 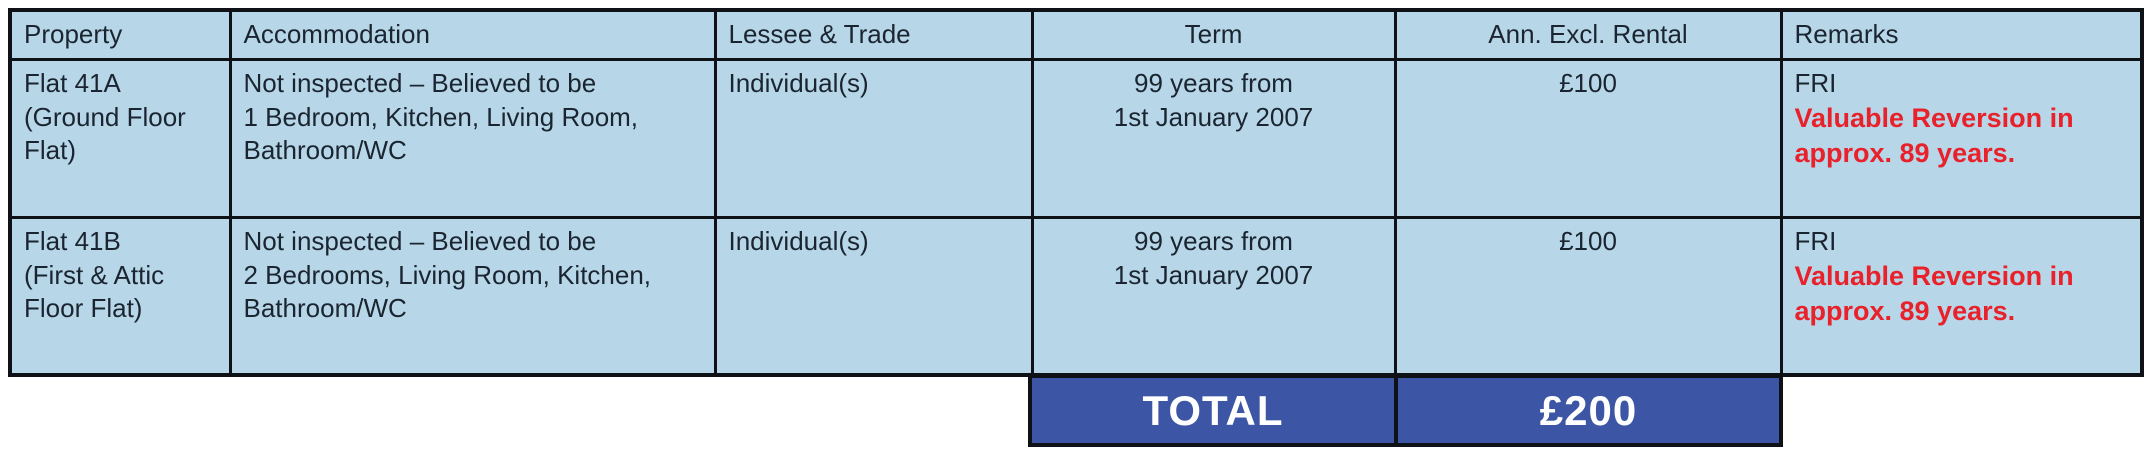 What do you see at coordinates (1588, 410) in the screenshot?
I see `total-value: £200` at bounding box center [1588, 410].